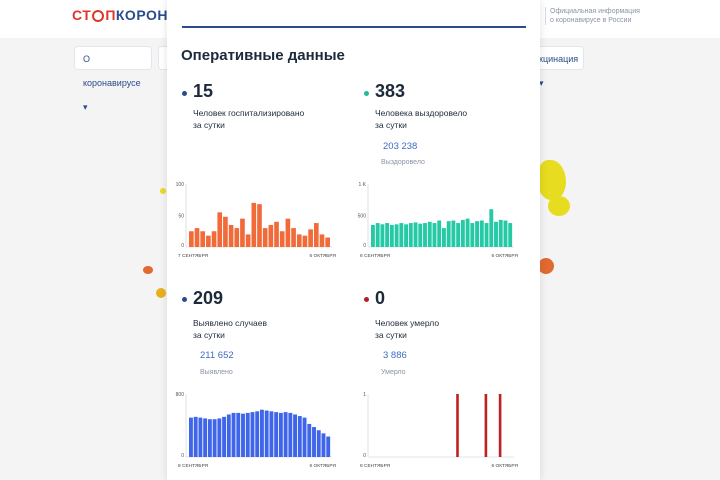 The image size is (720, 480). I want to click on map-region, so click(552, 180).